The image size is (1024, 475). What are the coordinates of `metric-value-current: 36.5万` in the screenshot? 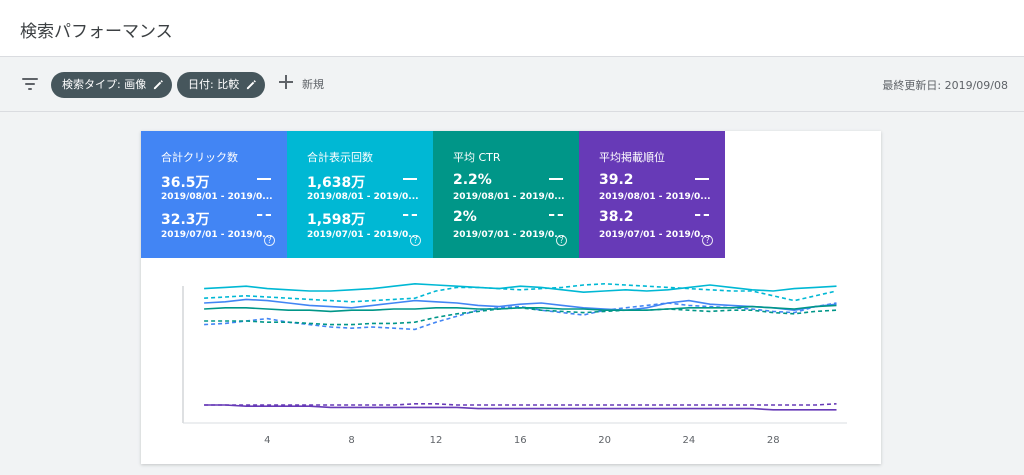 It's located at (185, 183).